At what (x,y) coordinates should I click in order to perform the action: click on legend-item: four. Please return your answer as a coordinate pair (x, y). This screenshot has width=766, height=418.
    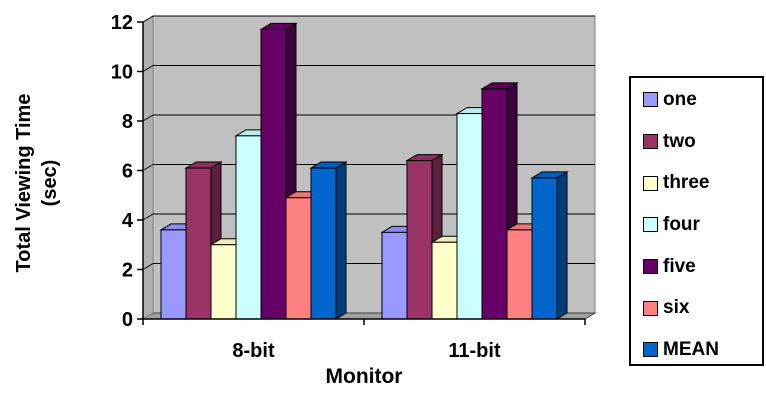
    Looking at the image, I should click on (702, 225).